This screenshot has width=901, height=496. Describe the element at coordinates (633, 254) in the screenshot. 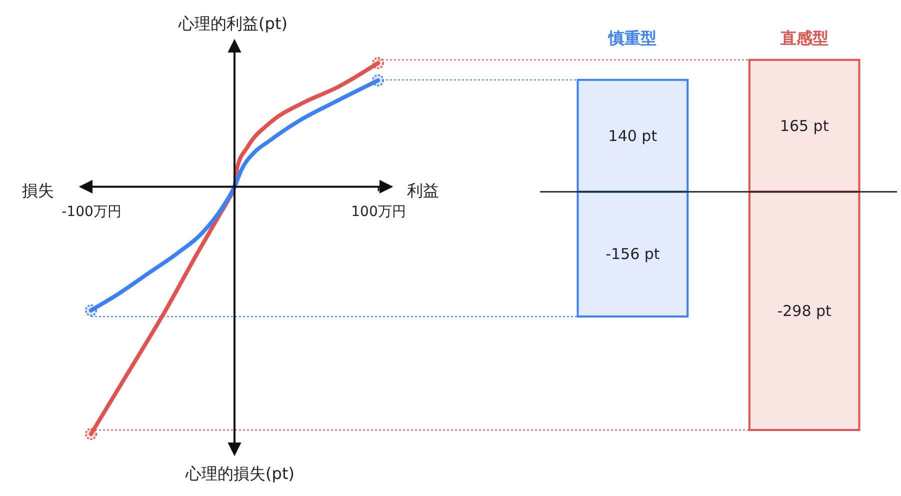

I see `data-label: -156 pt` at that location.